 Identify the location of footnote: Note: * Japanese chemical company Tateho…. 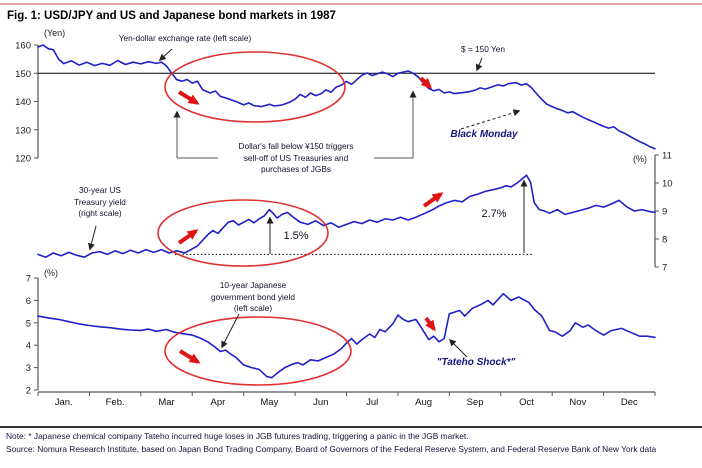
(237, 436).